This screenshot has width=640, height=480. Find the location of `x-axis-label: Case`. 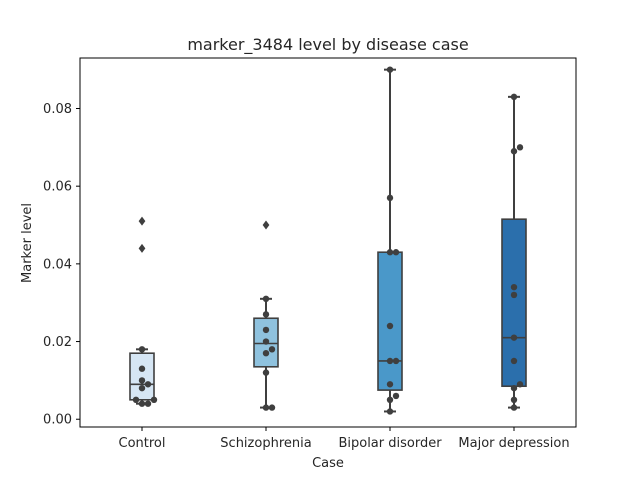

x-axis-label: Case is located at coordinates (328, 463).